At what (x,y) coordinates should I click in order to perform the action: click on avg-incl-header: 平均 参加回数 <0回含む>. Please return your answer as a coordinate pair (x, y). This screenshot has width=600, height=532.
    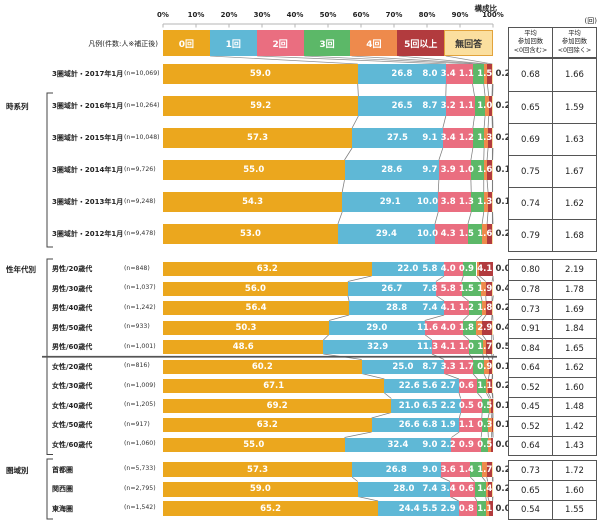
    Looking at the image, I should click on (530, 42).